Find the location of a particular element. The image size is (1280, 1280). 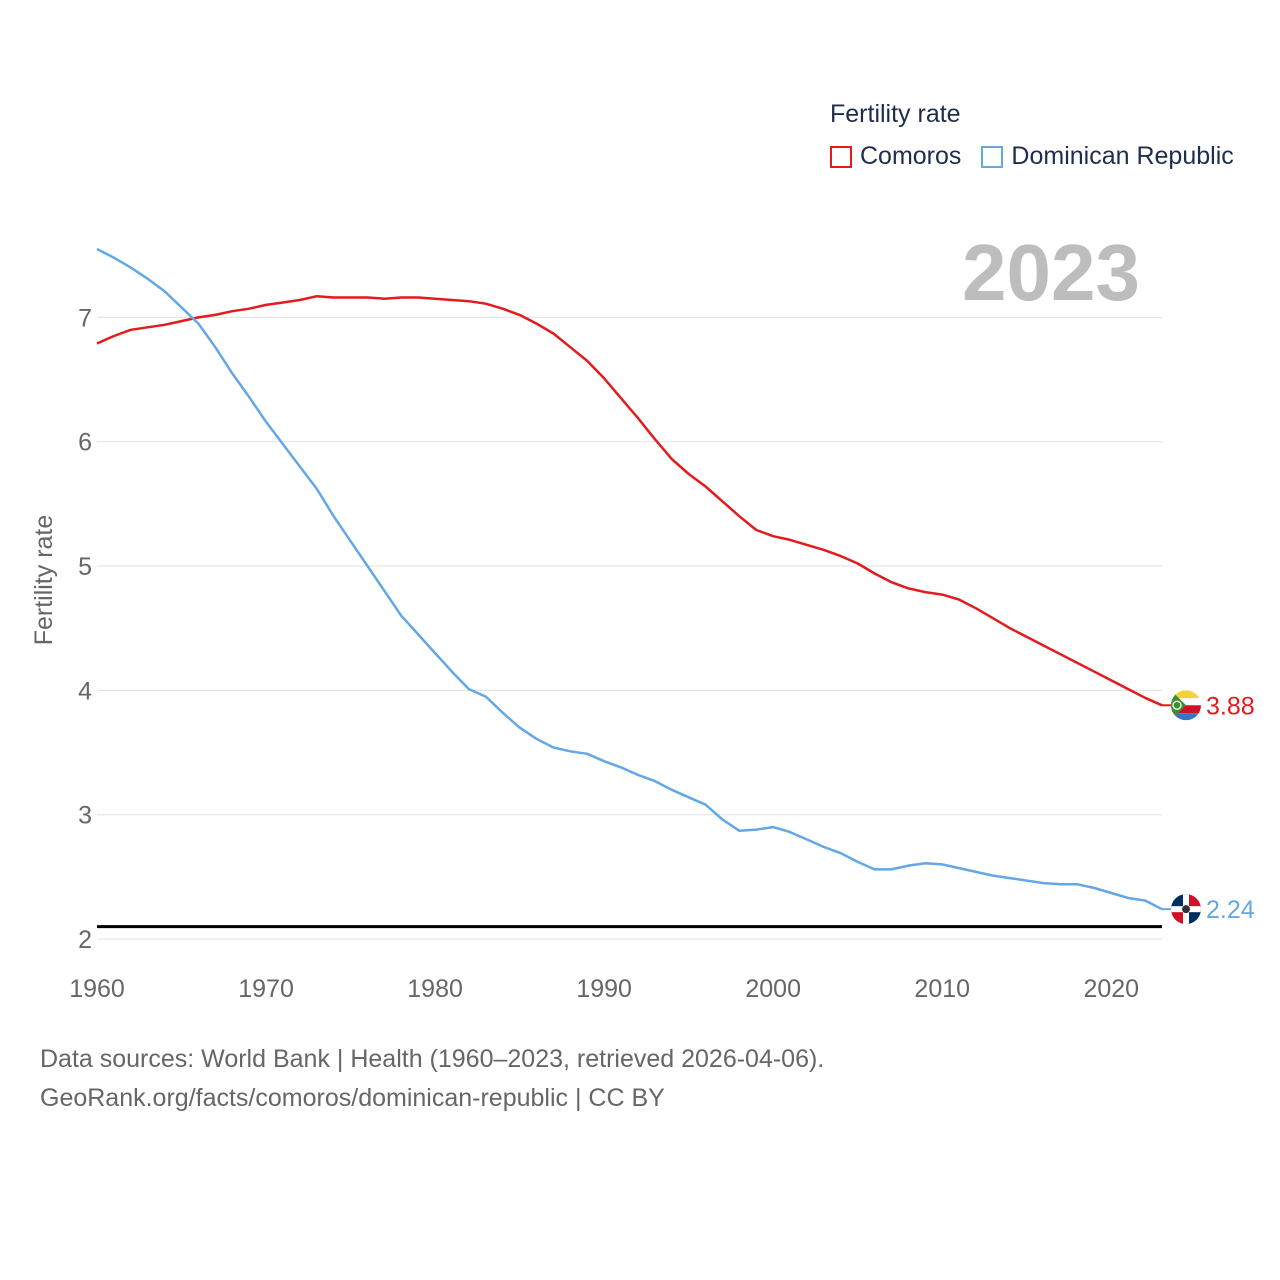

legend-swatch-comoros is located at coordinates (841, 156).